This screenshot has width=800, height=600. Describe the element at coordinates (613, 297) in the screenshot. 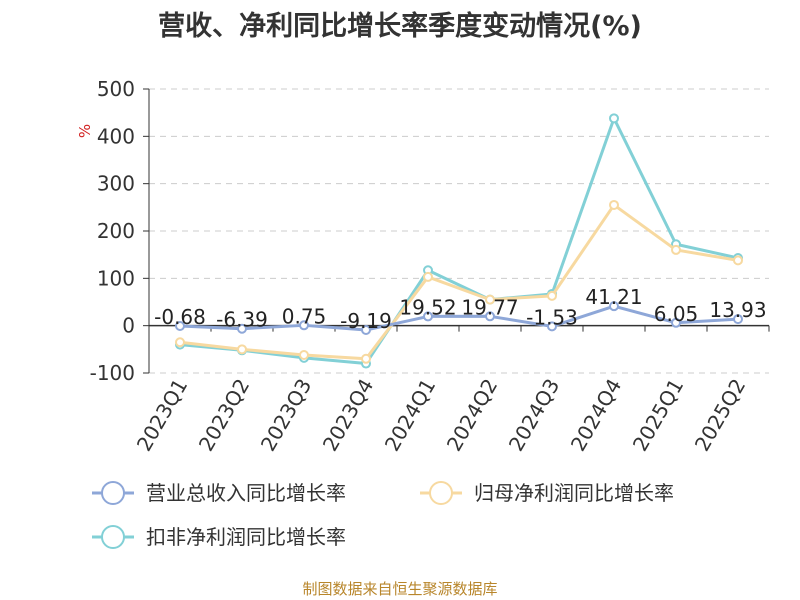

I see `data-label: 41.21` at that location.